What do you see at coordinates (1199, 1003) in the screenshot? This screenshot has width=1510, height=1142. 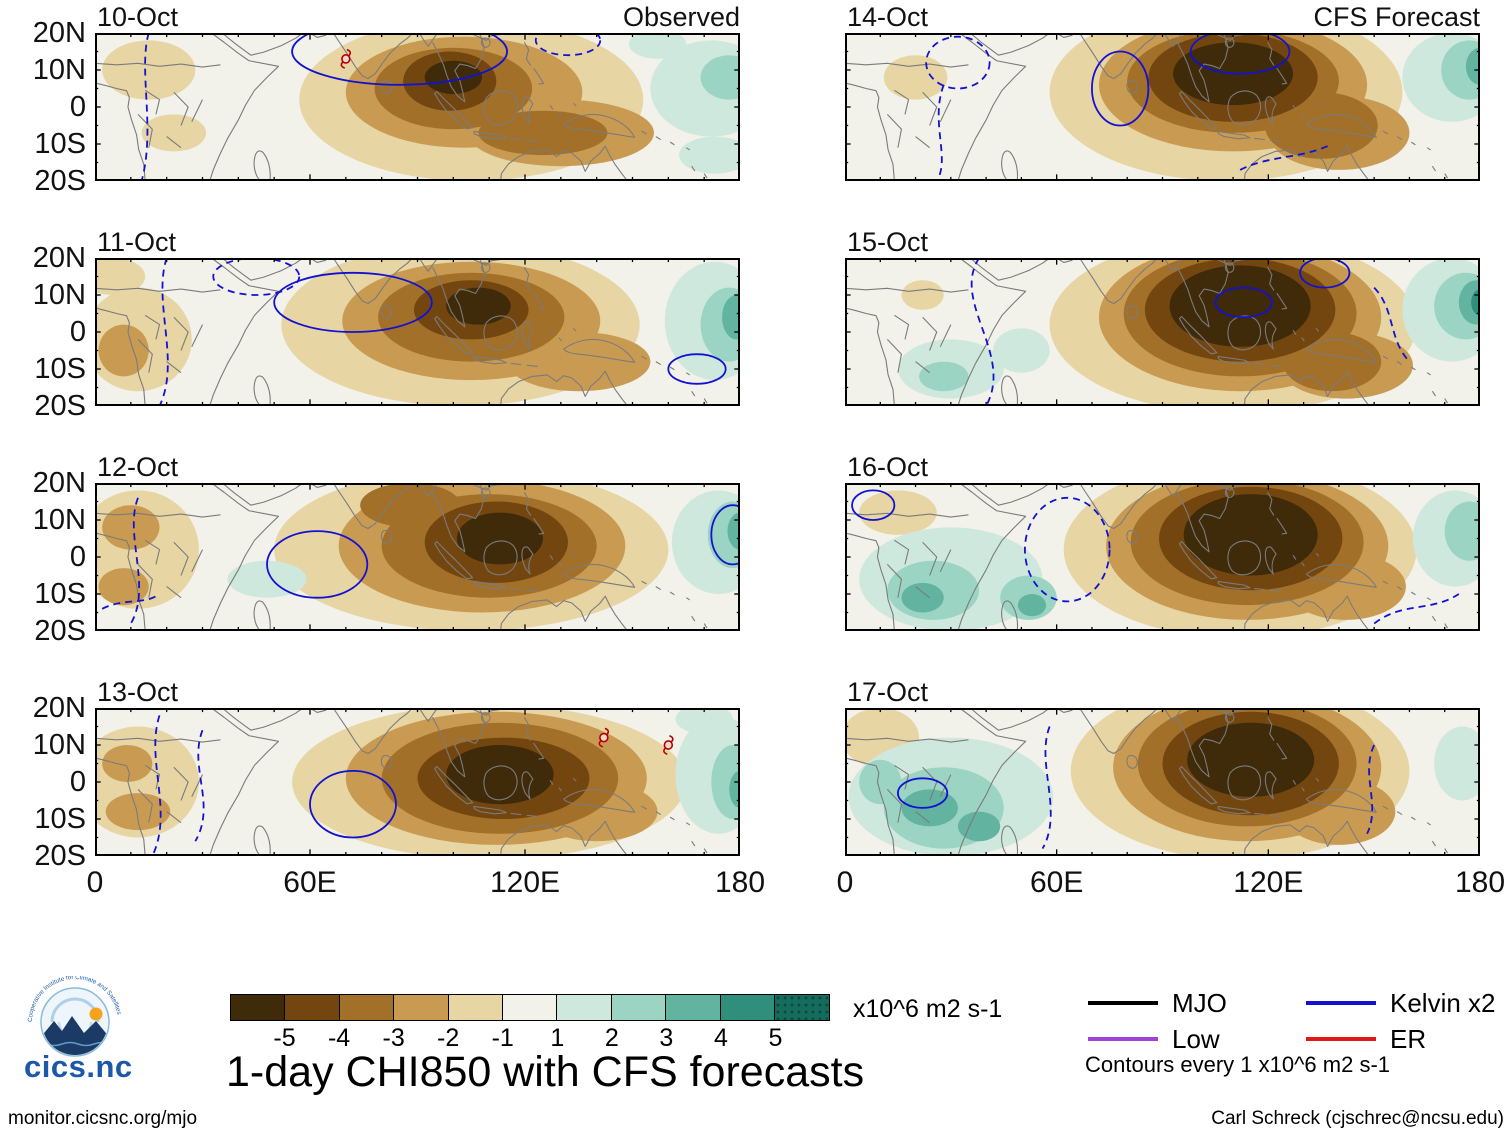 I see `legend-label: MJO` at bounding box center [1199, 1003].